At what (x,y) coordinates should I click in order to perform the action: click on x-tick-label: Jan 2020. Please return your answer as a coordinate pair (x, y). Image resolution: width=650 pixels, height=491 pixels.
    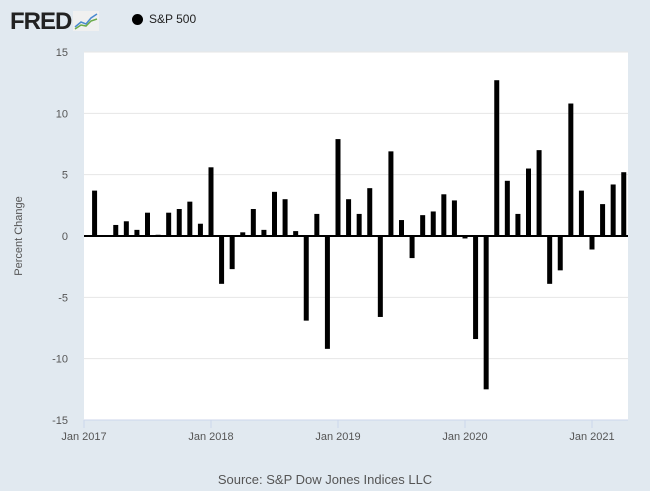
    Looking at the image, I should click on (464, 437).